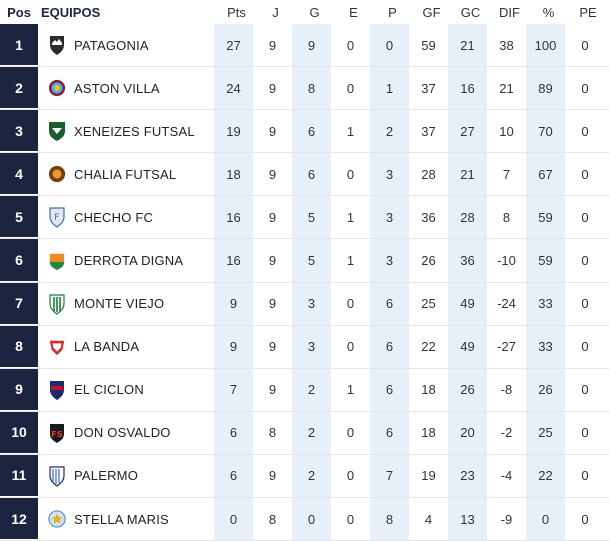  What do you see at coordinates (304, 218) in the screenshot?
I see `table-row: 5 F CHECHO FC 16 9 5 1 3 36 28 8 59 0` at bounding box center [304, 218].